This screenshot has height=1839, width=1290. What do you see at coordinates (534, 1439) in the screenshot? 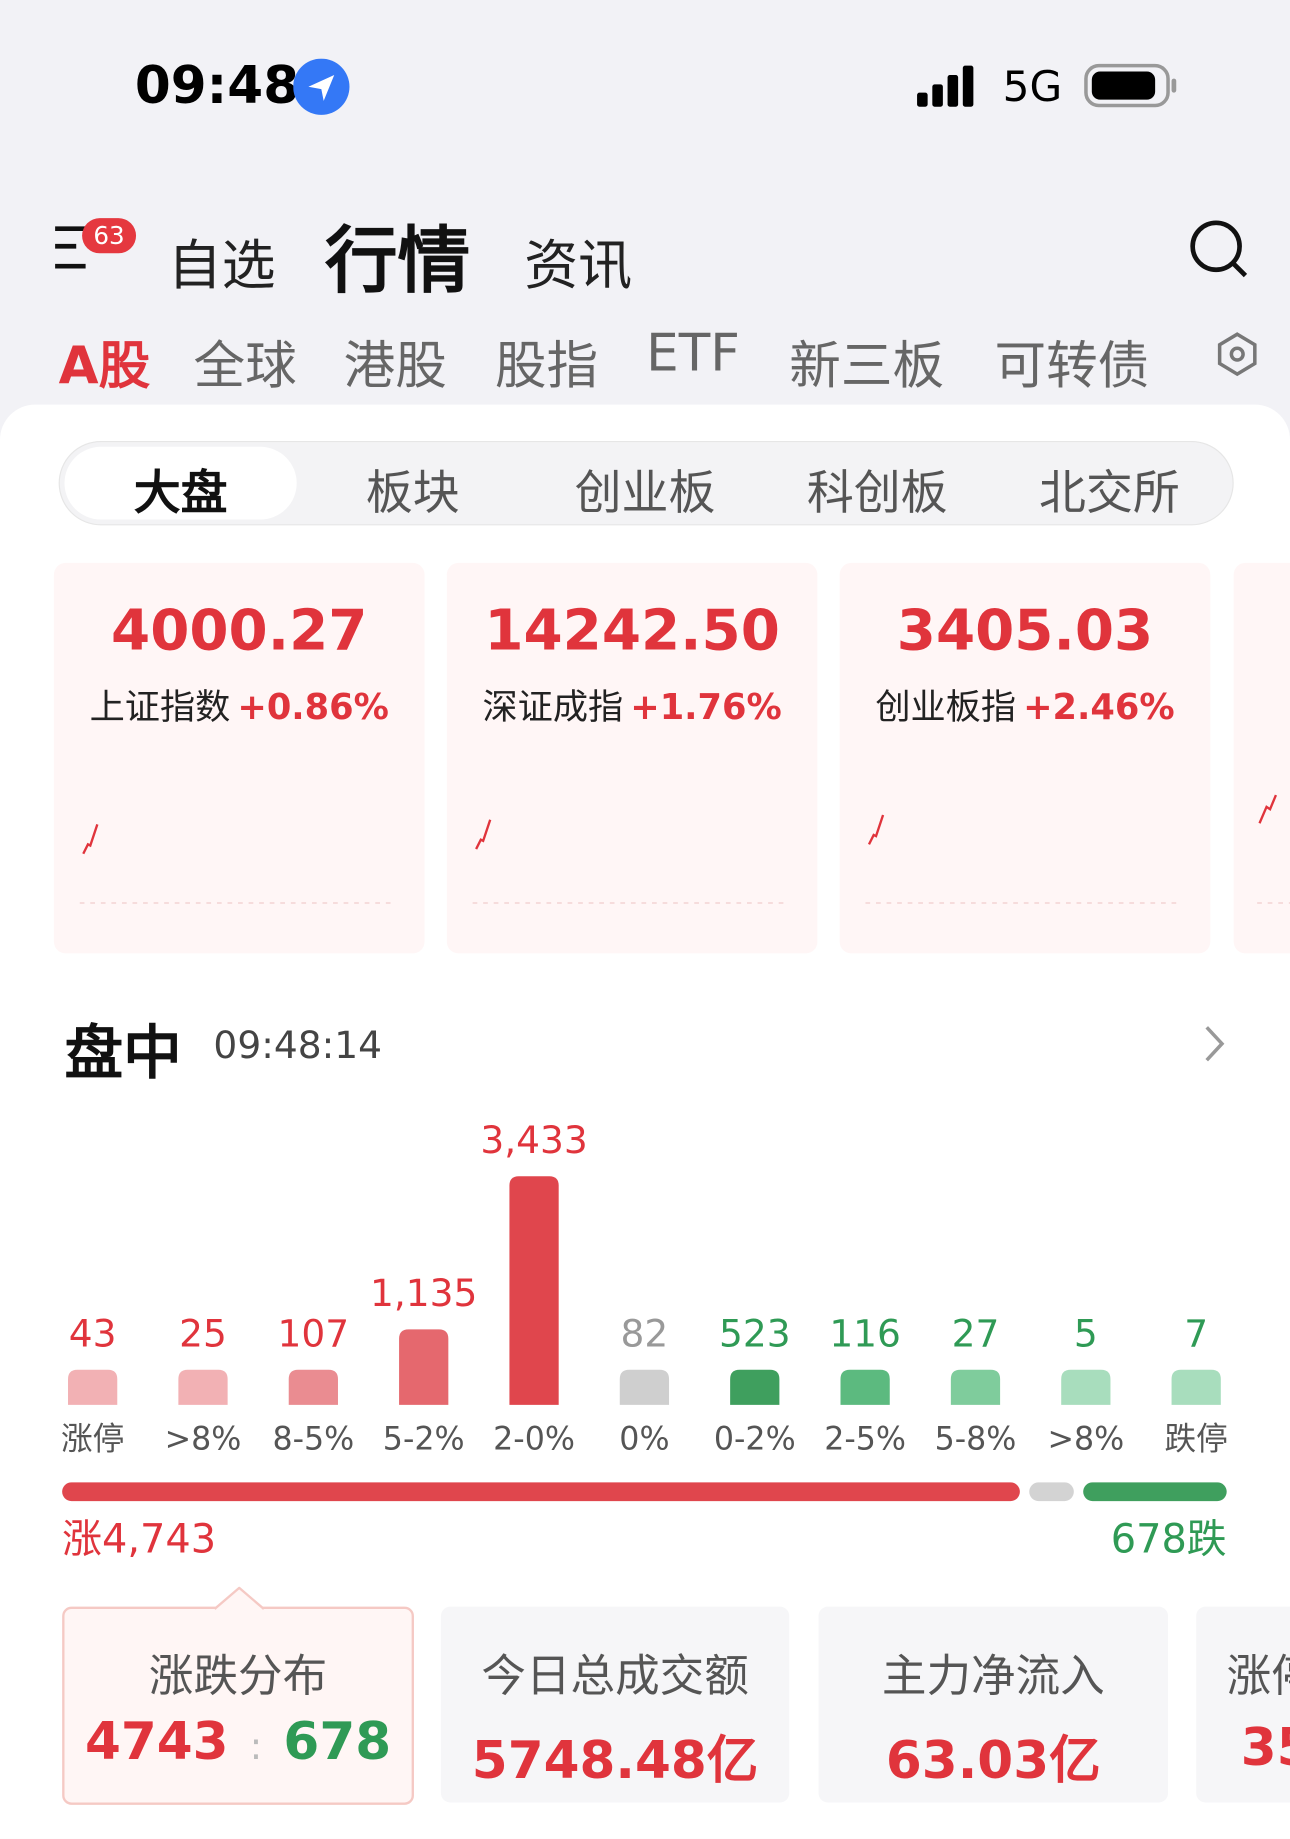
I see `category-label: 2-0%` at bounding box center [534, 1439].